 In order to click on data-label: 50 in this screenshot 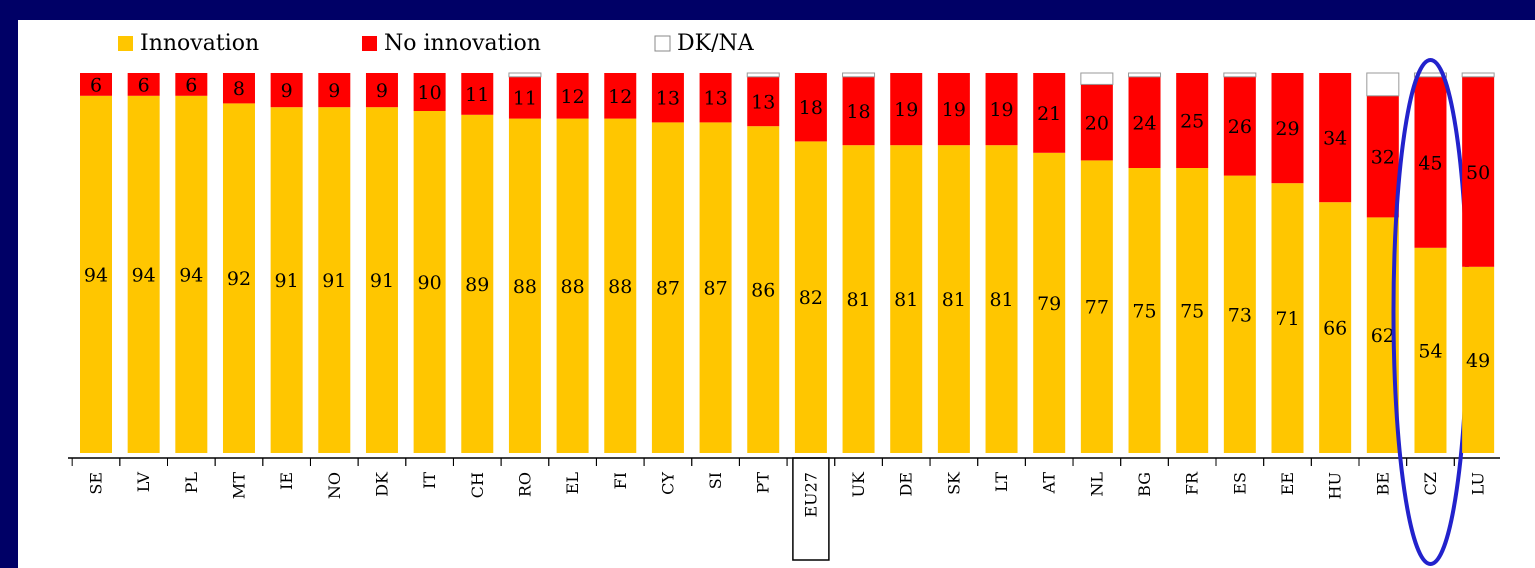, I will do `click(1478, 173)`.